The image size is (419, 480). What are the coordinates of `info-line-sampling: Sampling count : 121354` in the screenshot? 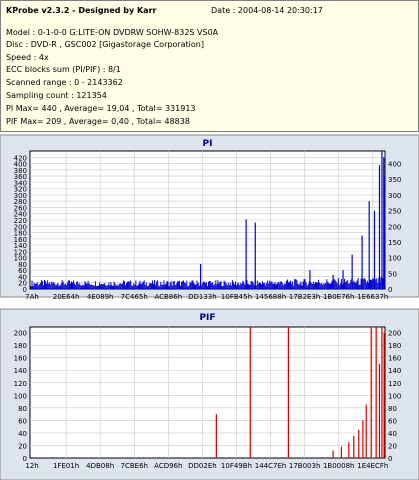 It's located at (56, 95).